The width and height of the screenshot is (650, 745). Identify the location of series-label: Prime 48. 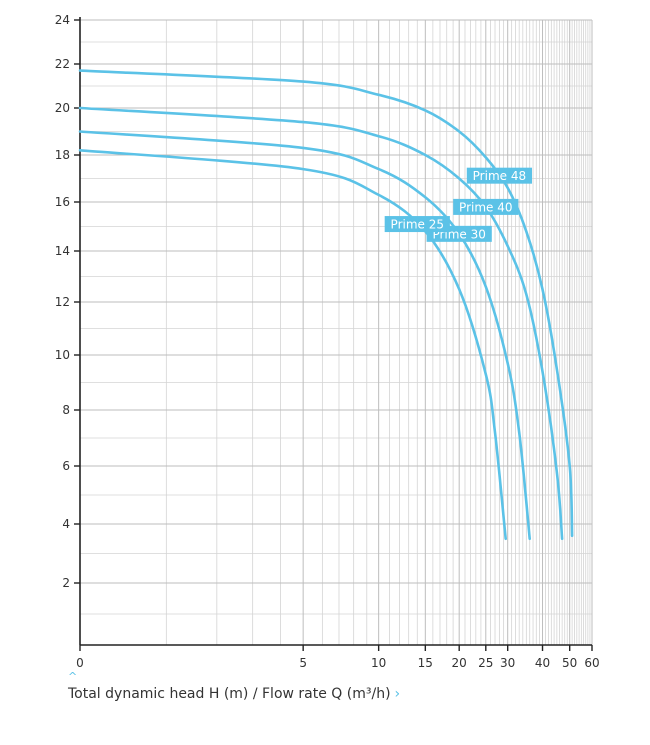
(499, 176).